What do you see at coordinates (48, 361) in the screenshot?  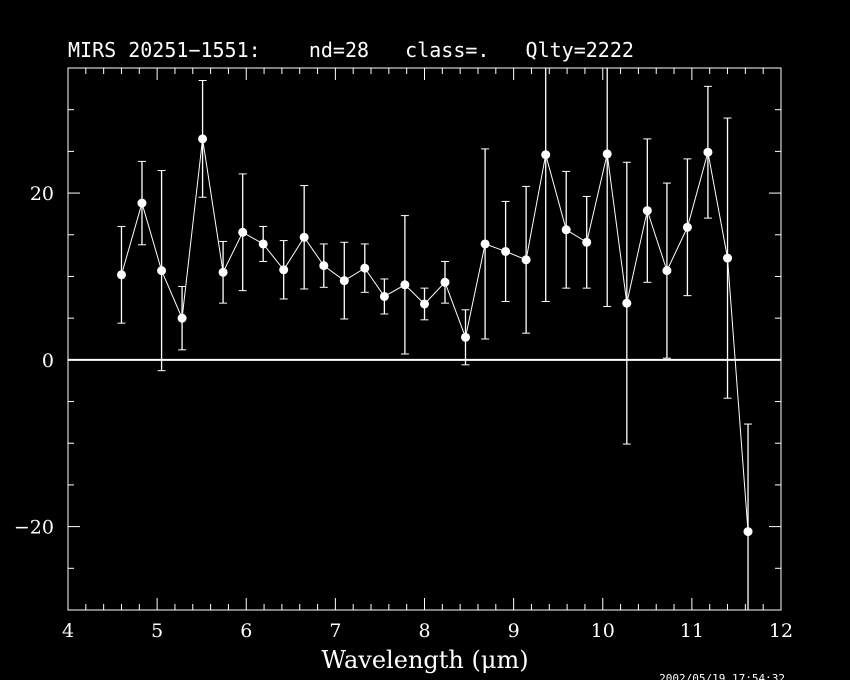 I see `y-tick-label: 0` at bounding box center [48, 361].